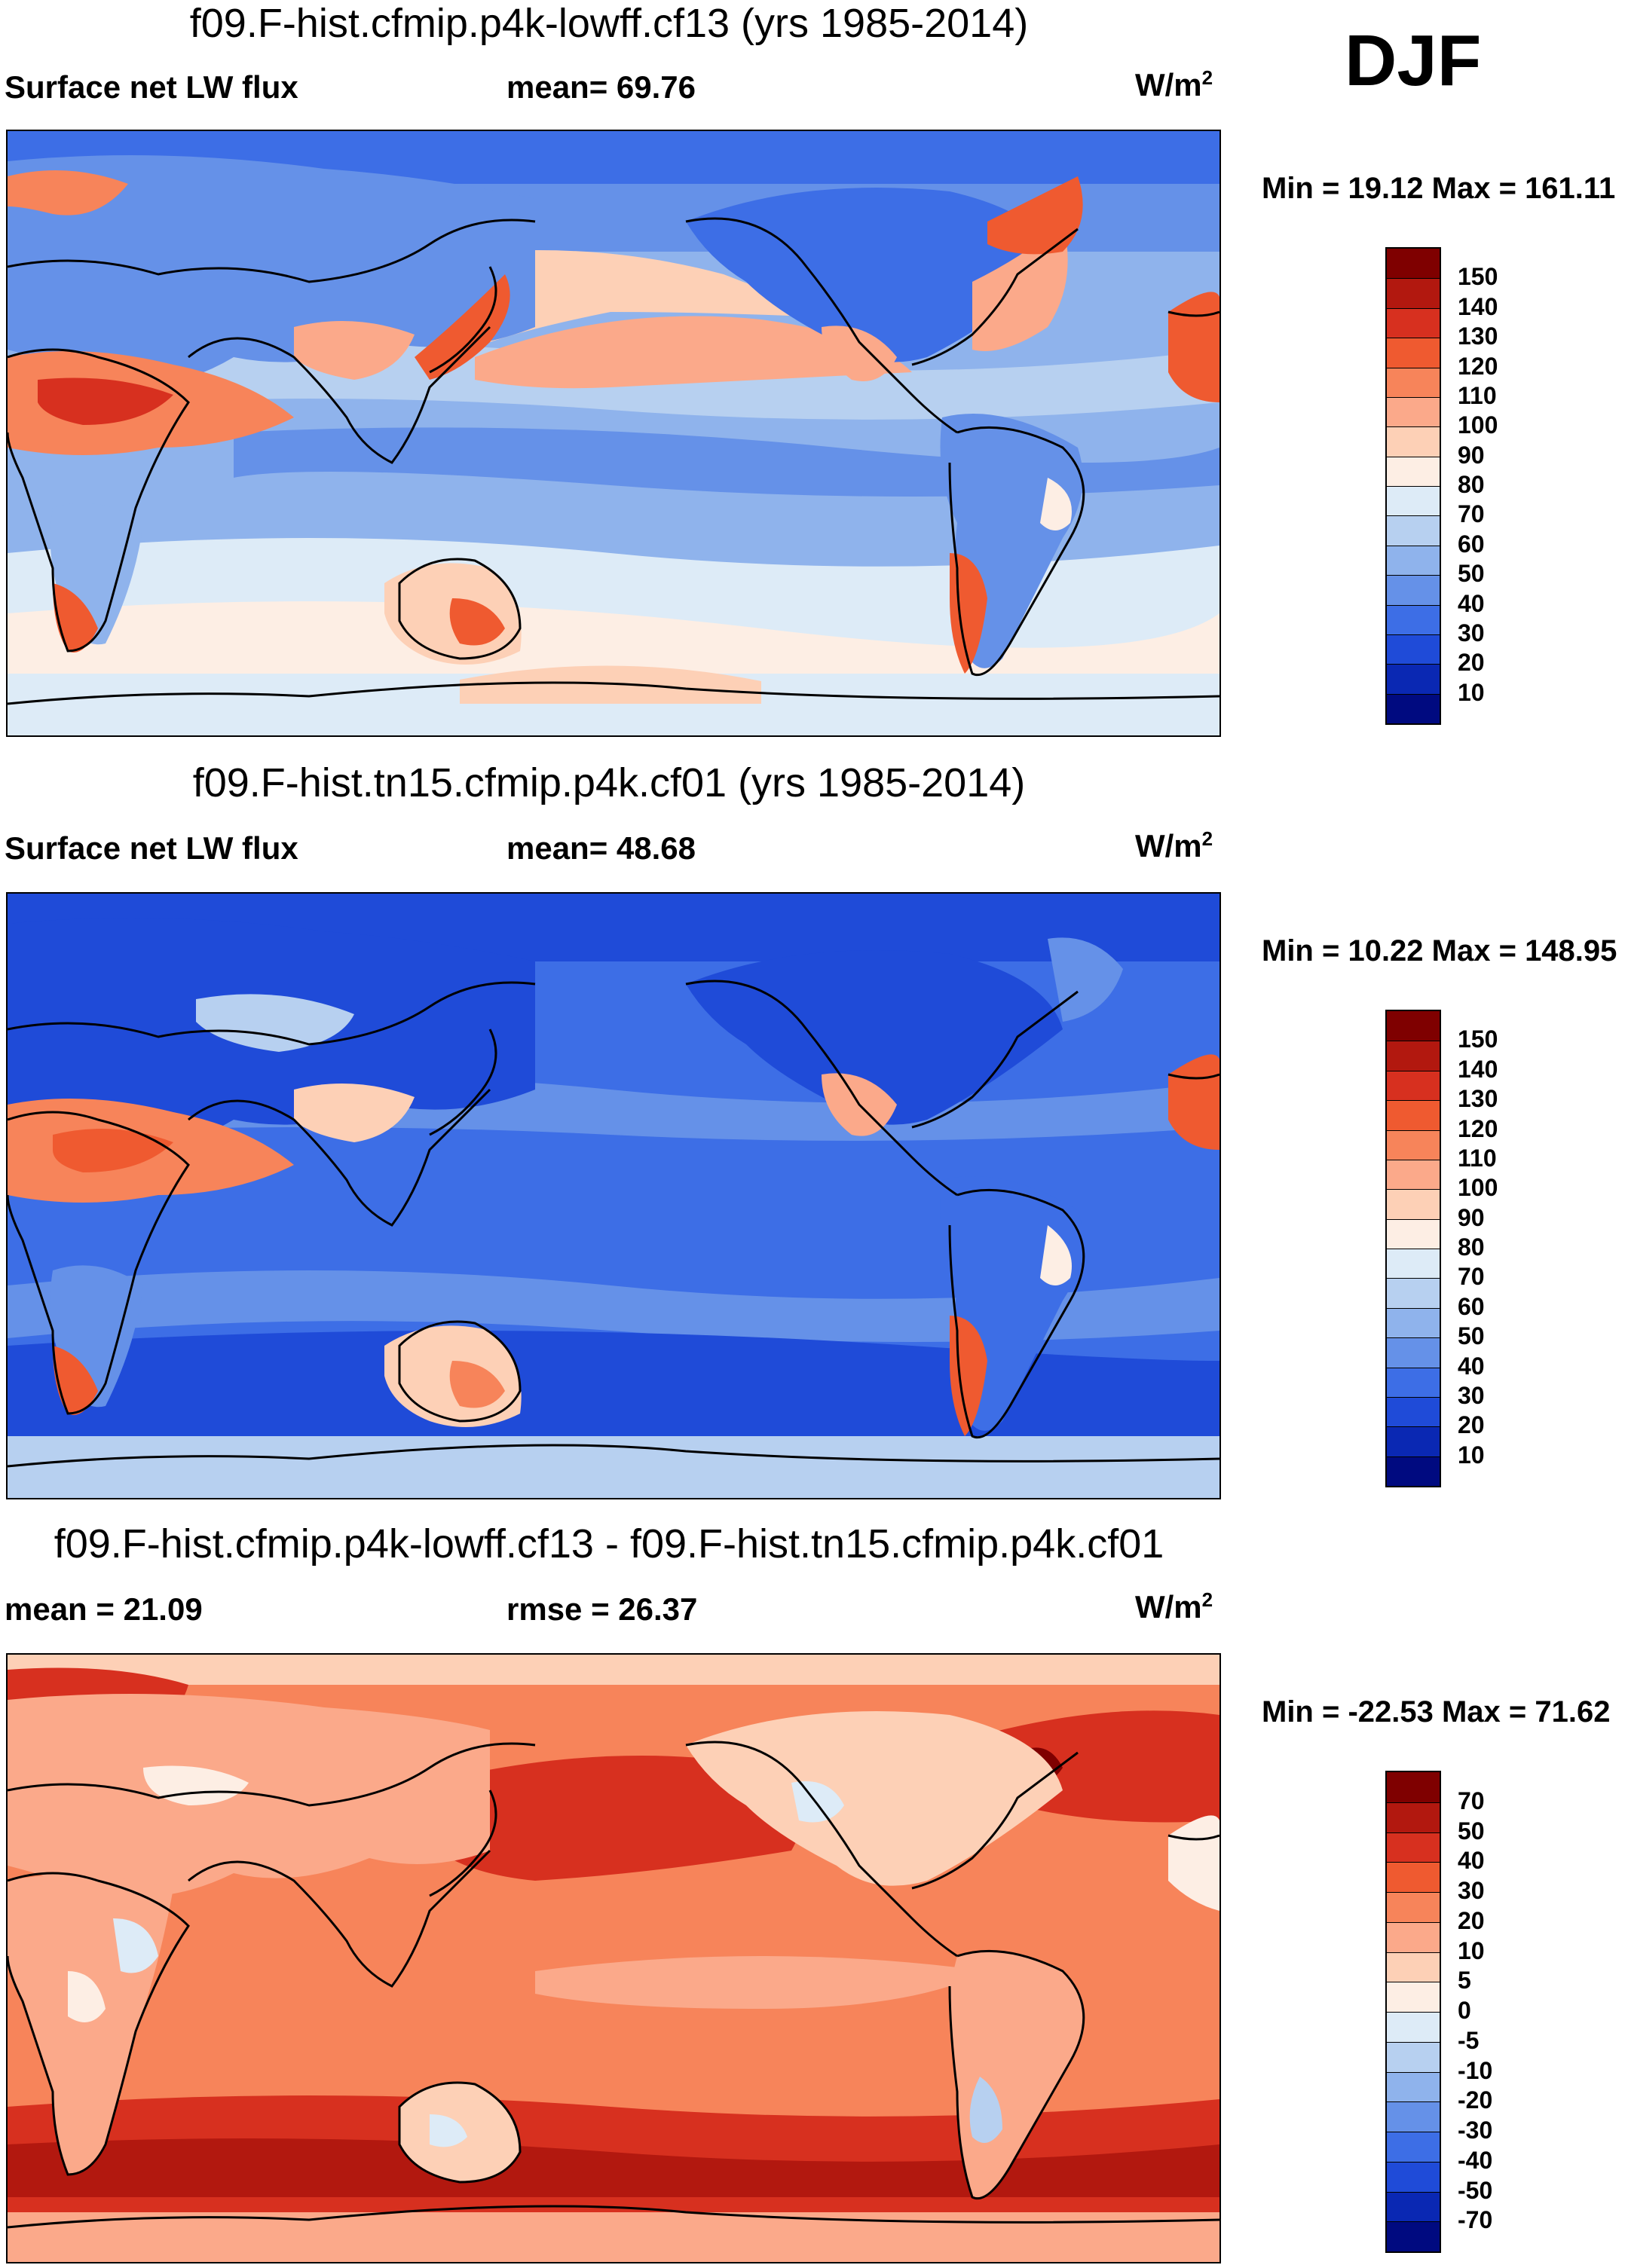  Describe the element at coordinates (1174, 84) in the screenshot. I see `panel-1-units: W/m2` at that location.